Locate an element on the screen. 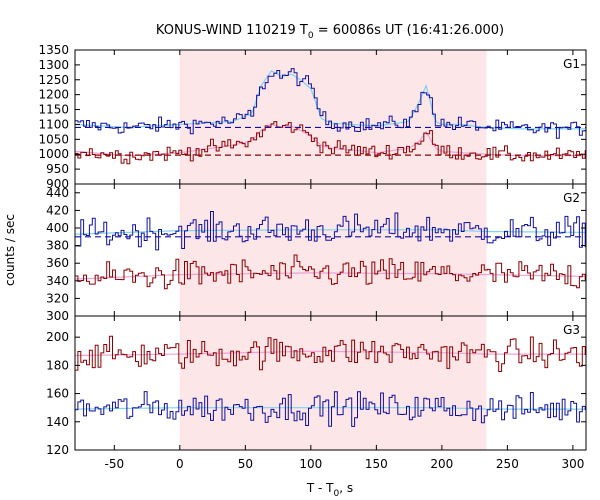  y-tick-label: 1150 is located at coordinates (53, 110).